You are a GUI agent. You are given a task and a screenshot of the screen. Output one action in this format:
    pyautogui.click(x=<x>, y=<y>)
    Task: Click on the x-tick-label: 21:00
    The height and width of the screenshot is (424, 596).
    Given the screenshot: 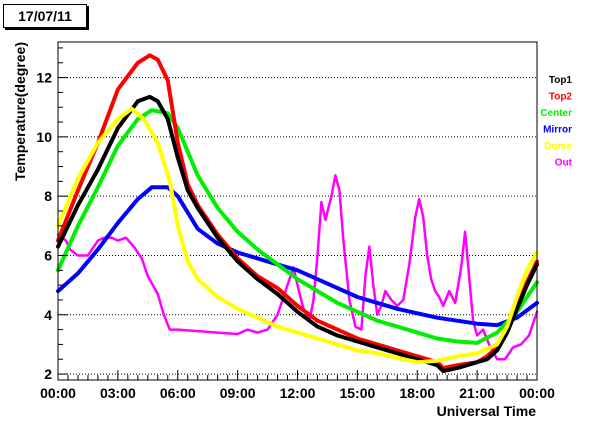 What is the action you would take?
    pyautogui.click(x=477, y=393)
    